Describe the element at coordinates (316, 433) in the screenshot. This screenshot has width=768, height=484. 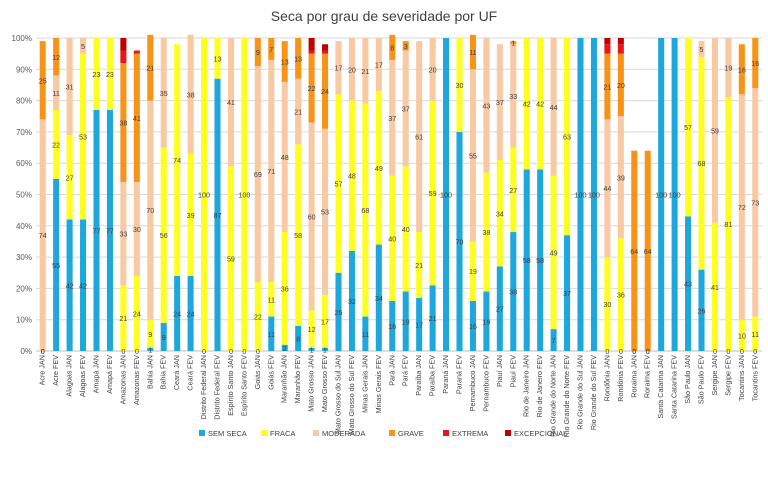
I see `legend-swatch` at that location.